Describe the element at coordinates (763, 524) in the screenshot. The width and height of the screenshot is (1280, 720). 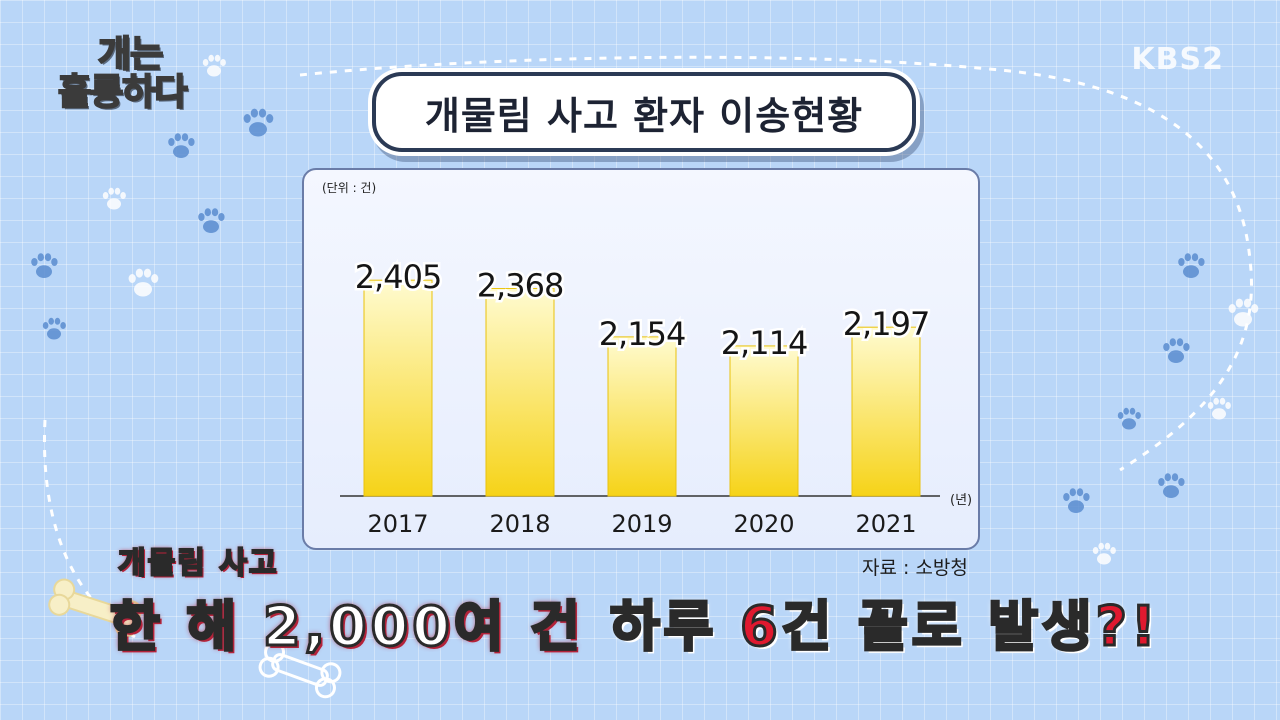
I see `category-label-2020: 2020` at that location.